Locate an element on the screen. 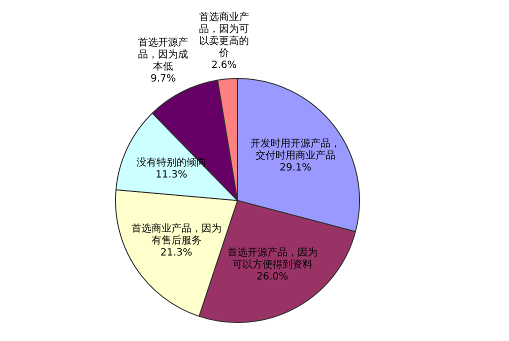  data-label: 11.3% is located at coordinates (171, 175).